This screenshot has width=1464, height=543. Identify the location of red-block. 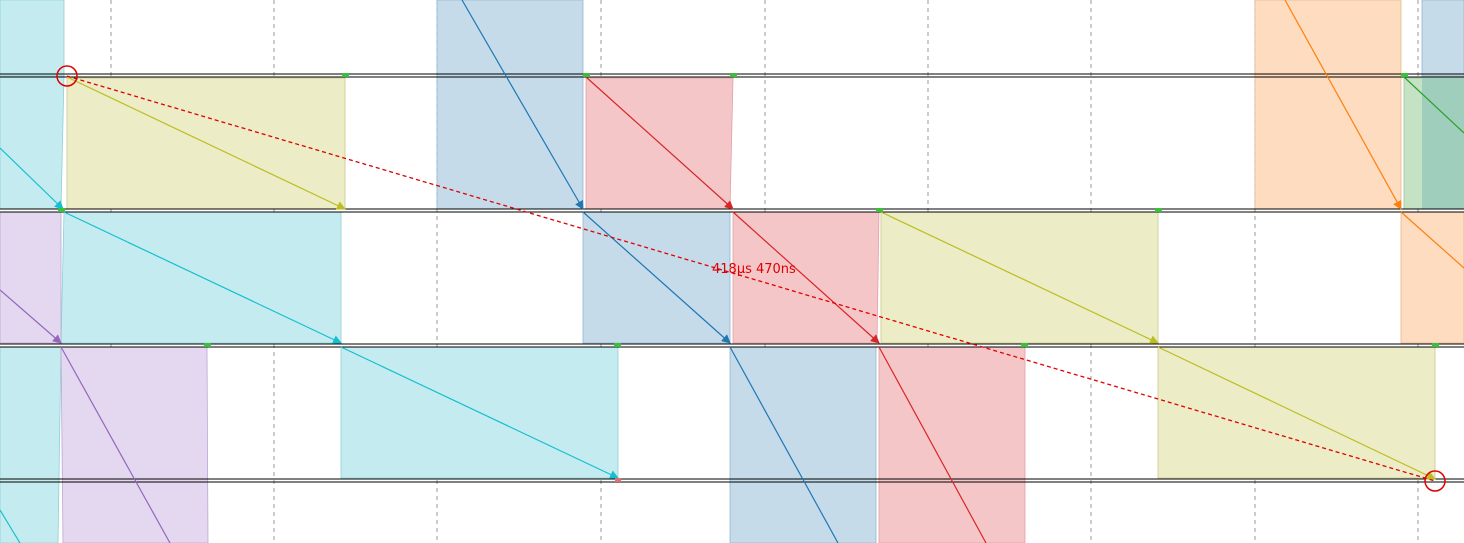
(952, 444).